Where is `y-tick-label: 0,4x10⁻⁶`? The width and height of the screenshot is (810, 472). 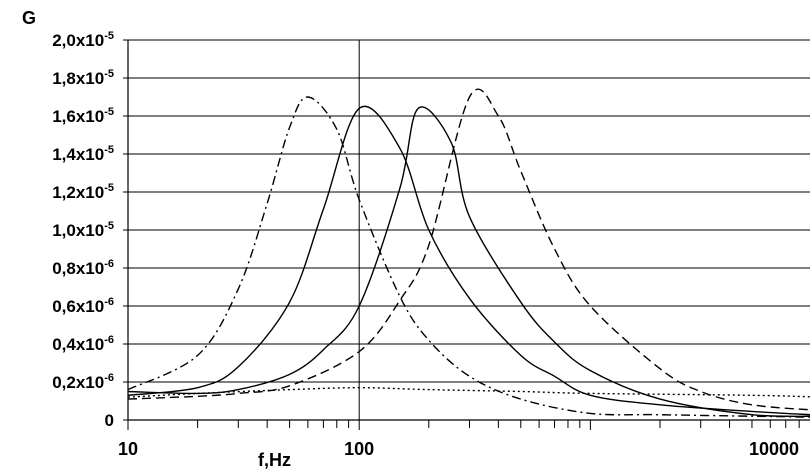 y-tick-label: 0,4x10⁻⁶ is located at coordinates (83, 344).